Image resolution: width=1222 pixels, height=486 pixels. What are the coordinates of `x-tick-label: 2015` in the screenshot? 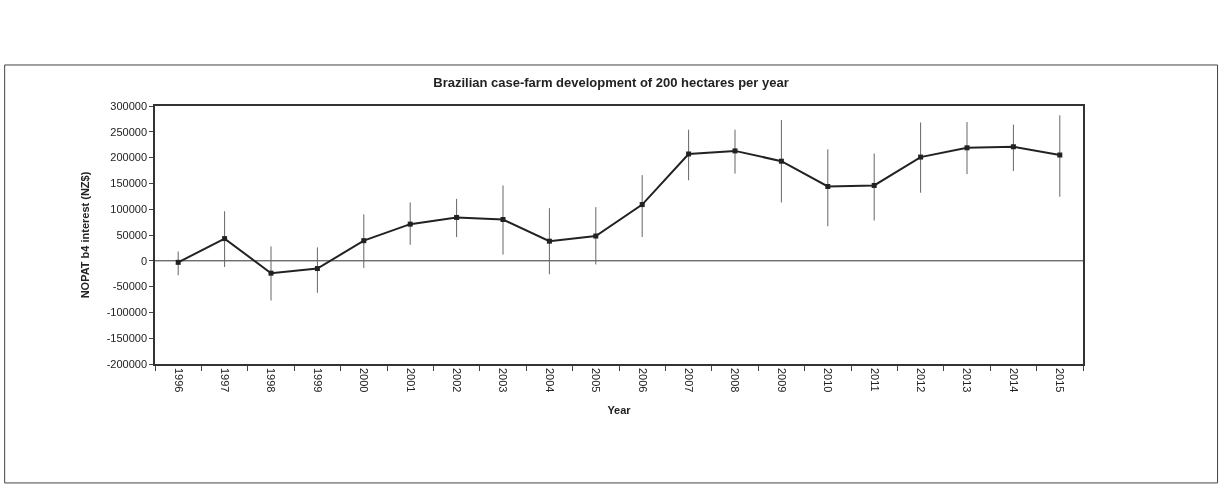 It's located at (1060, 380).